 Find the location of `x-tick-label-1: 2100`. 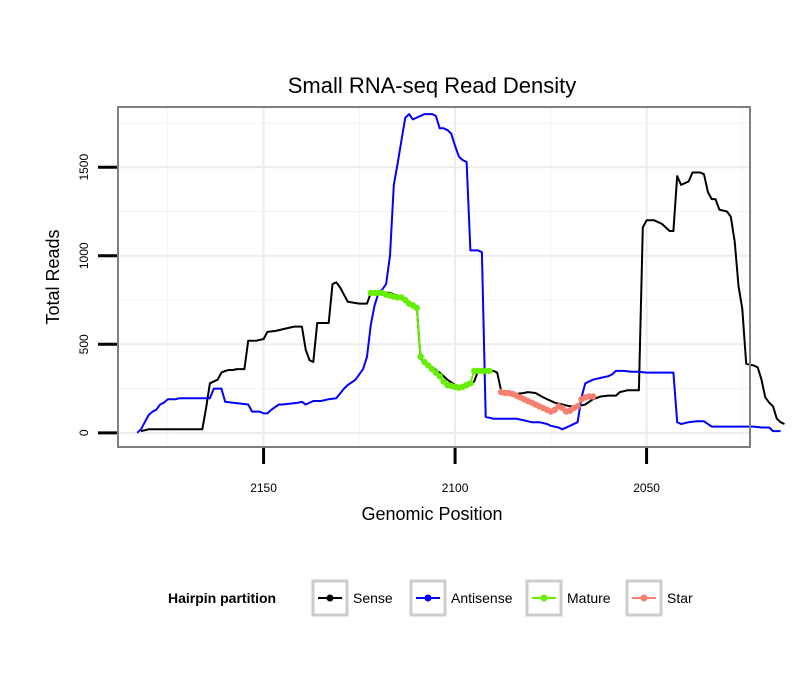

x-tick-label-1: 2100 is located at coordinates (455, 488).